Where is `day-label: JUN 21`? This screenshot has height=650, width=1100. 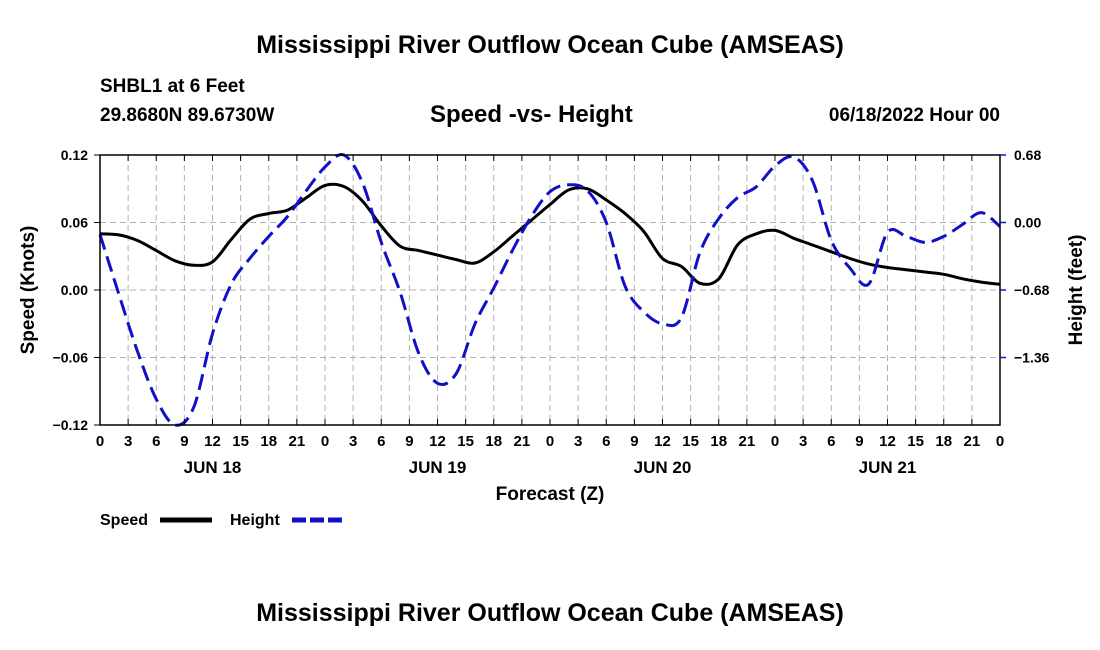
day-label: JUN 21 is located at coordinates (888, 467).